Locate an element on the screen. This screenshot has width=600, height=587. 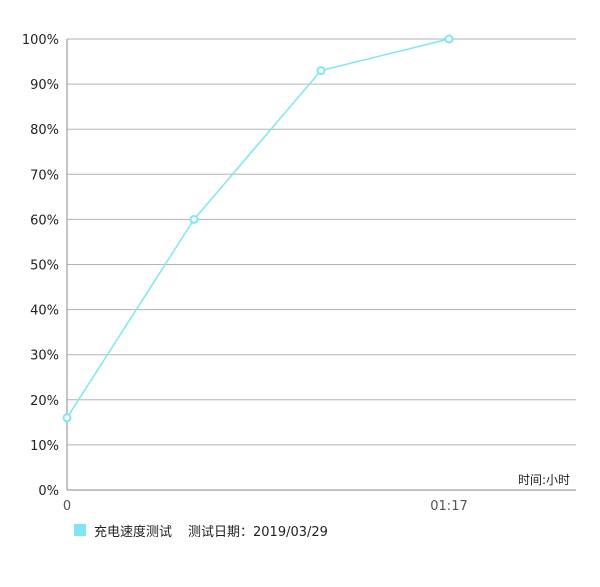
legend-swatch is located at coordinates (80, 530).